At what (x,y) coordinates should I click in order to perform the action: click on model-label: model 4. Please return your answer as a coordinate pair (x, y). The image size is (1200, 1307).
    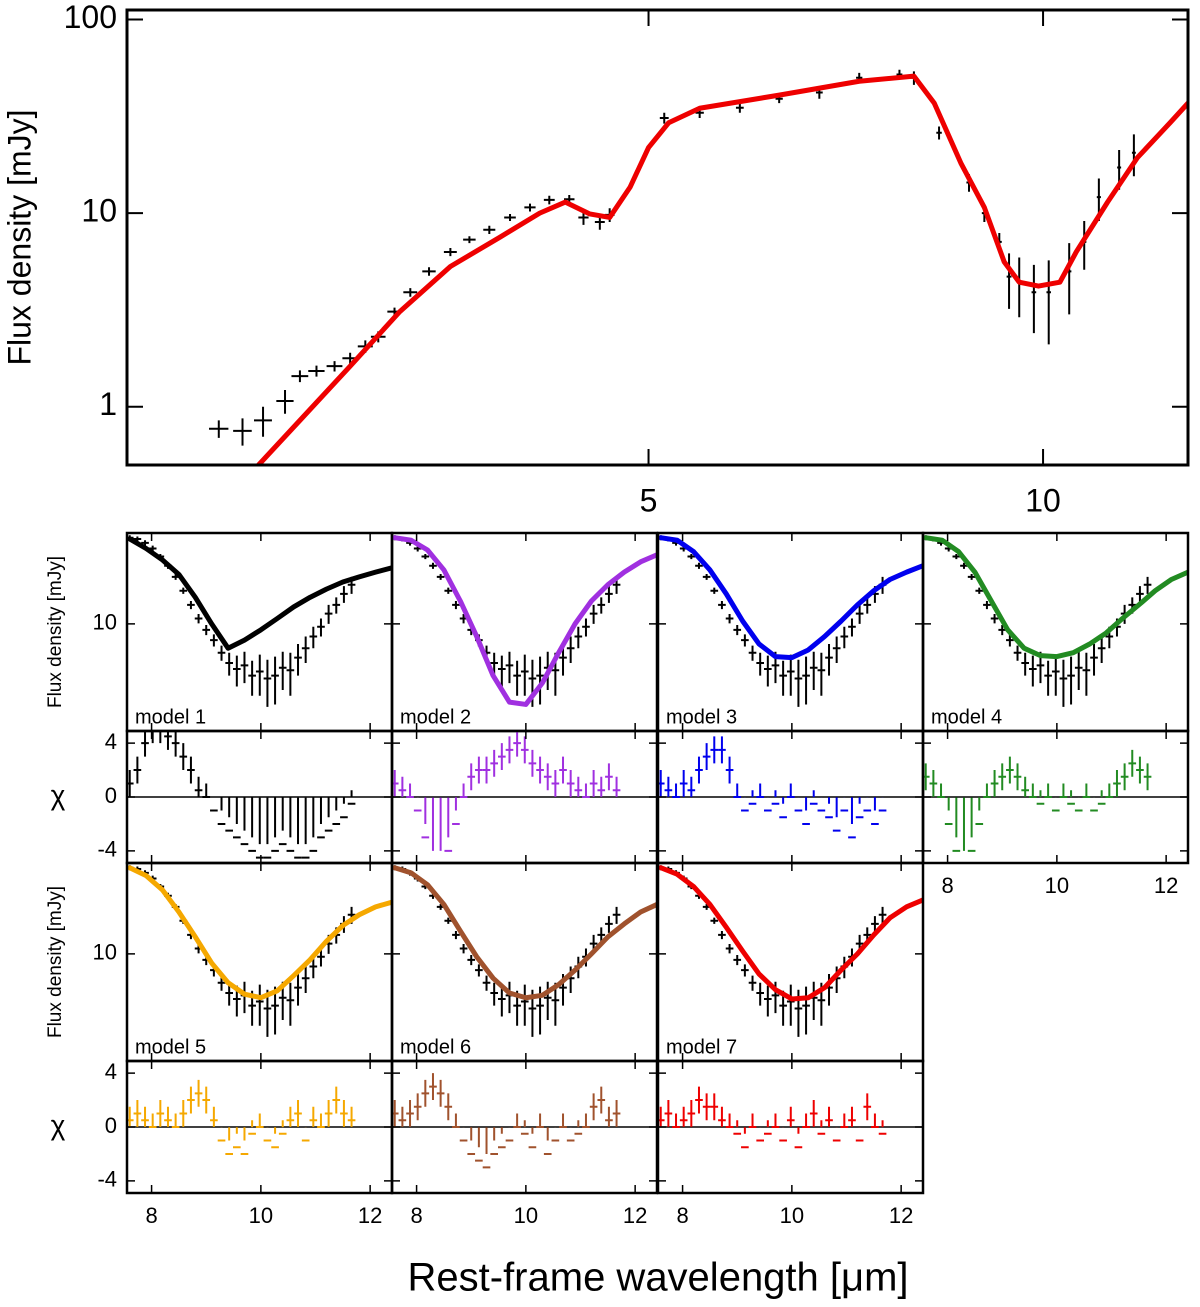
    Looking at the image, I should click on (966, 717).